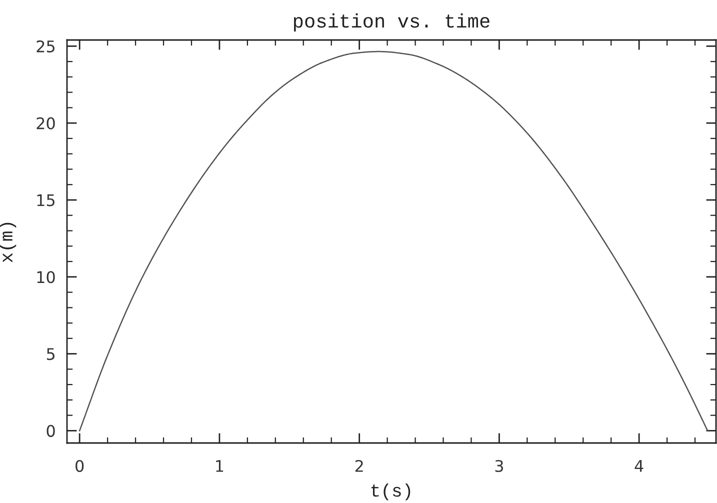  I want to click on y-tick-label: 5, so click(50, 354).